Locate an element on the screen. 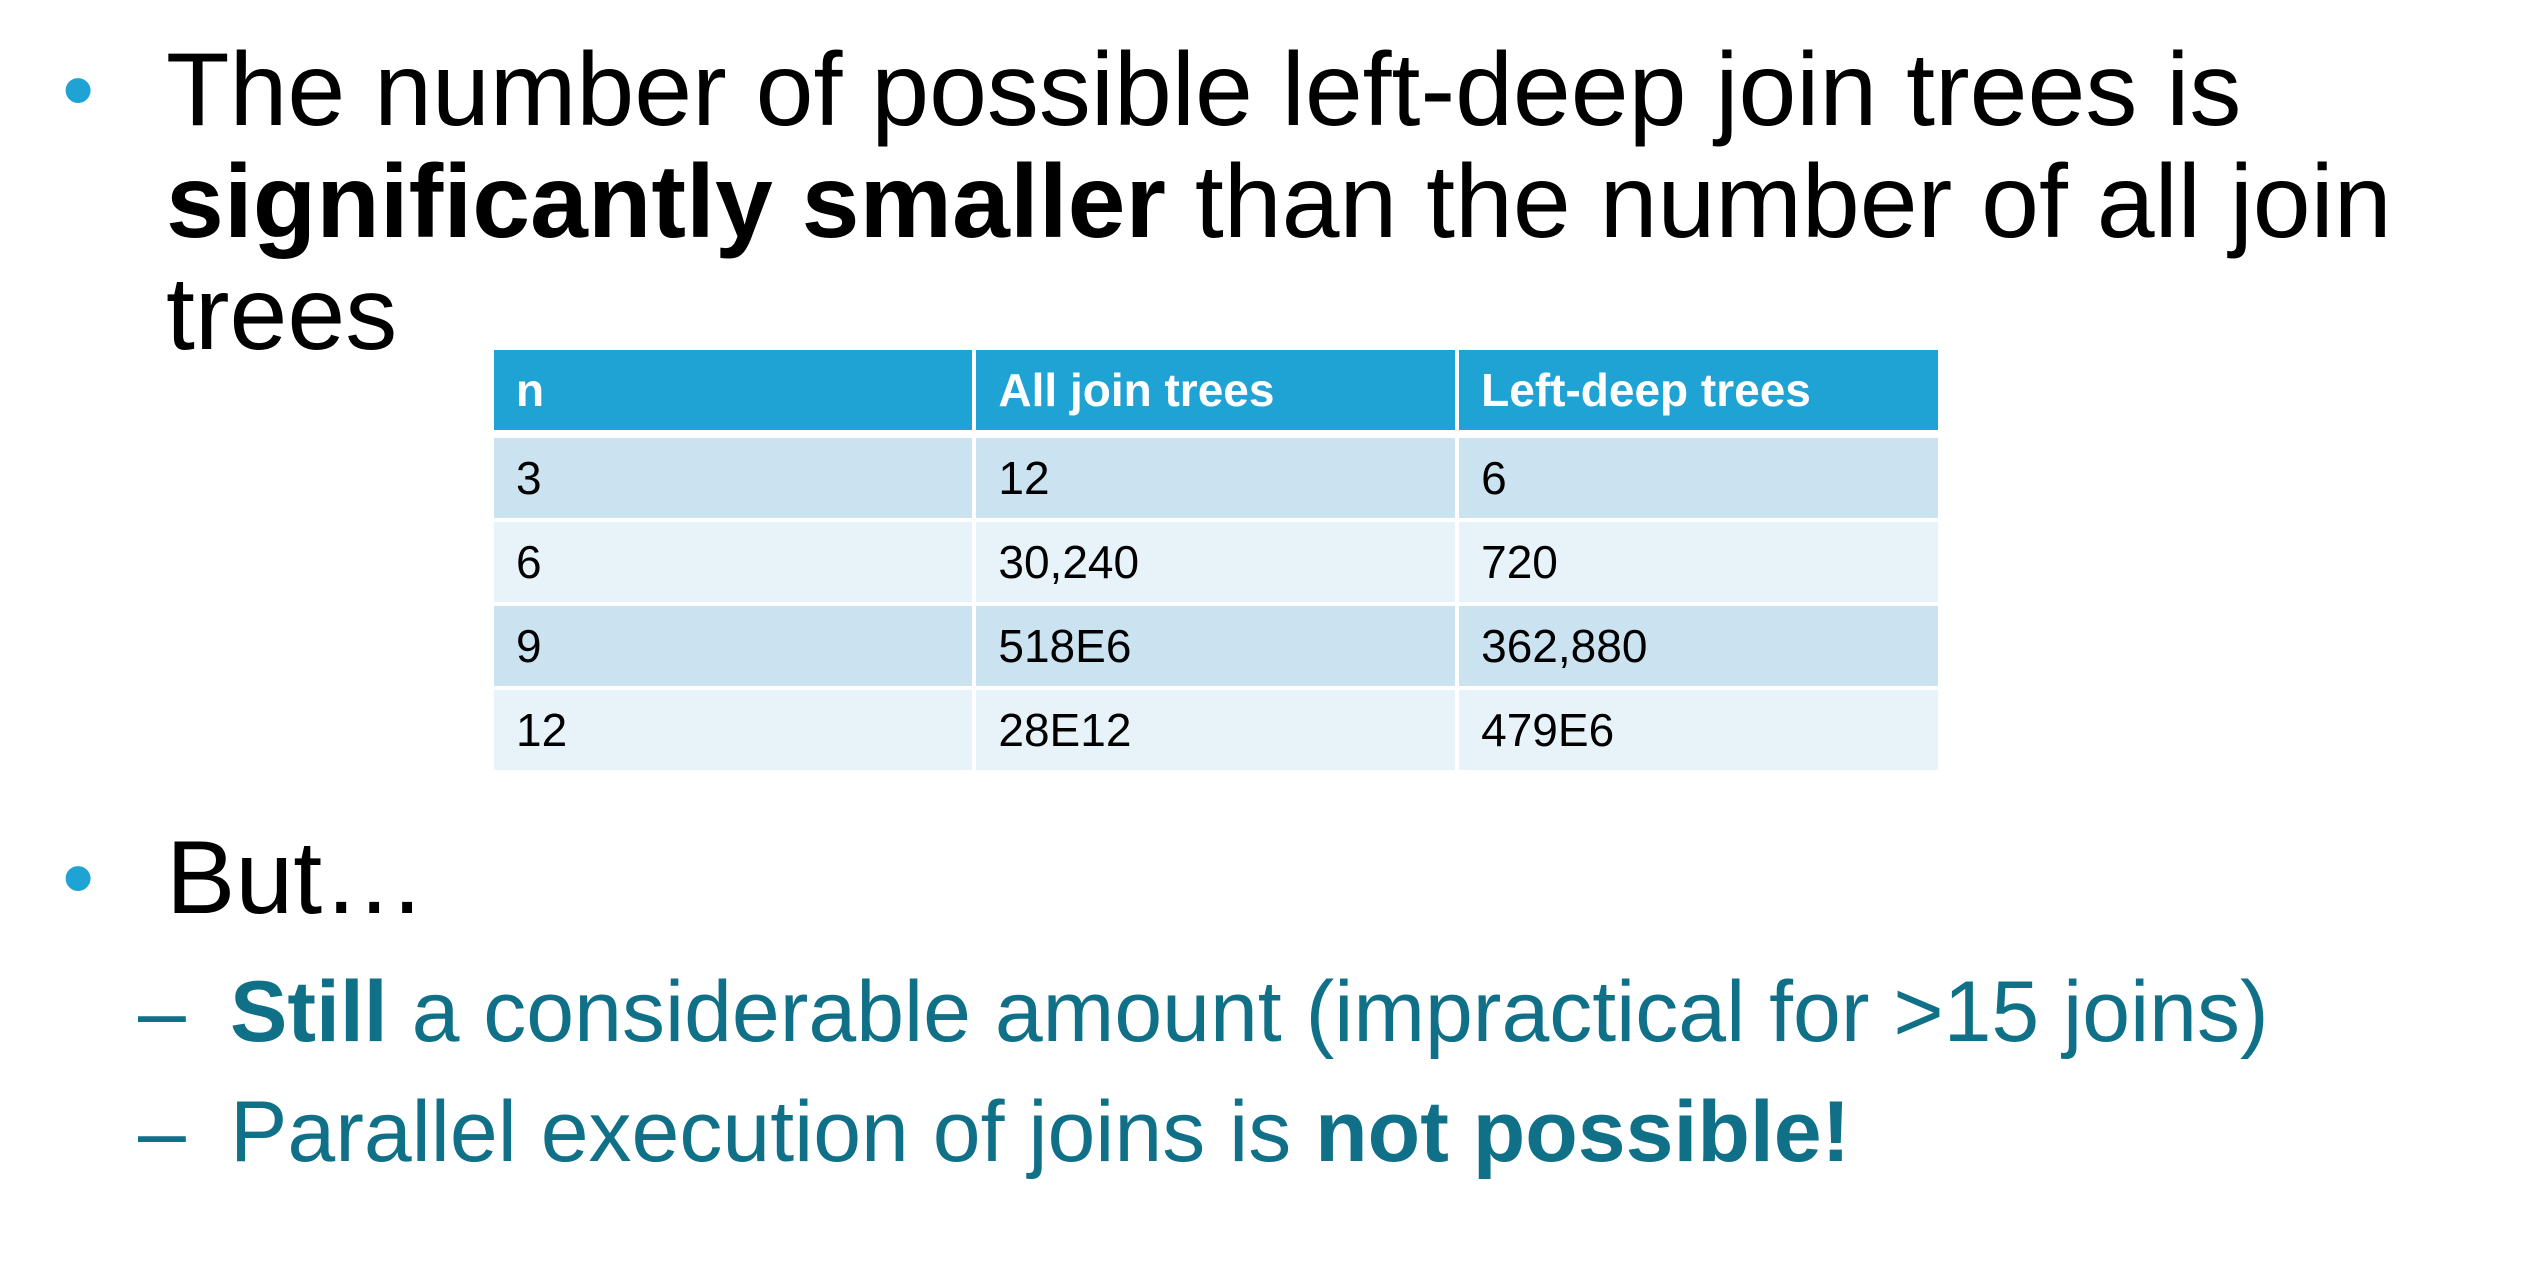 This screenshot has height=1265, width=2538. cell-left-deep-trees: 6 is located at coordinates (1698, 477).